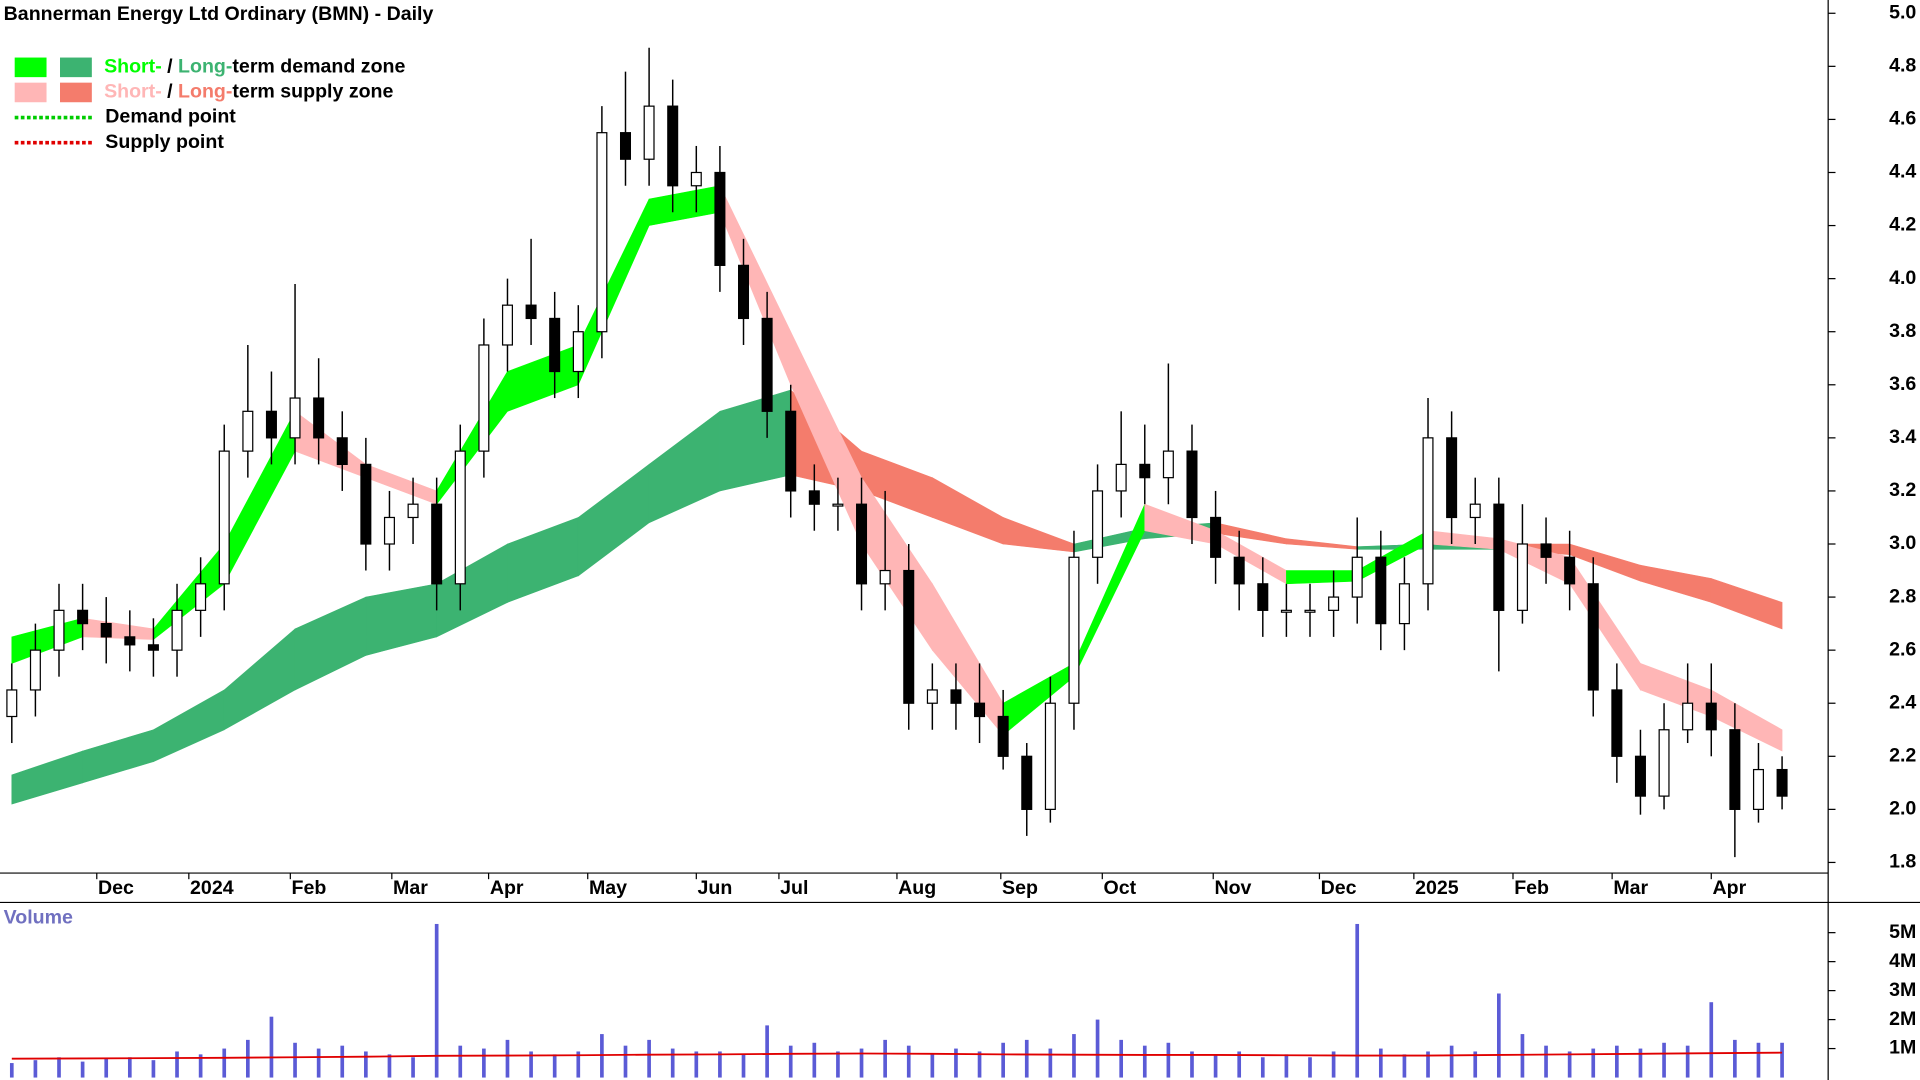 The image size is (1920, 1080). What do you see at coordinates (897, 1055) in the screenshot?
I see `volume-average` at bounding box center [897, 1055].